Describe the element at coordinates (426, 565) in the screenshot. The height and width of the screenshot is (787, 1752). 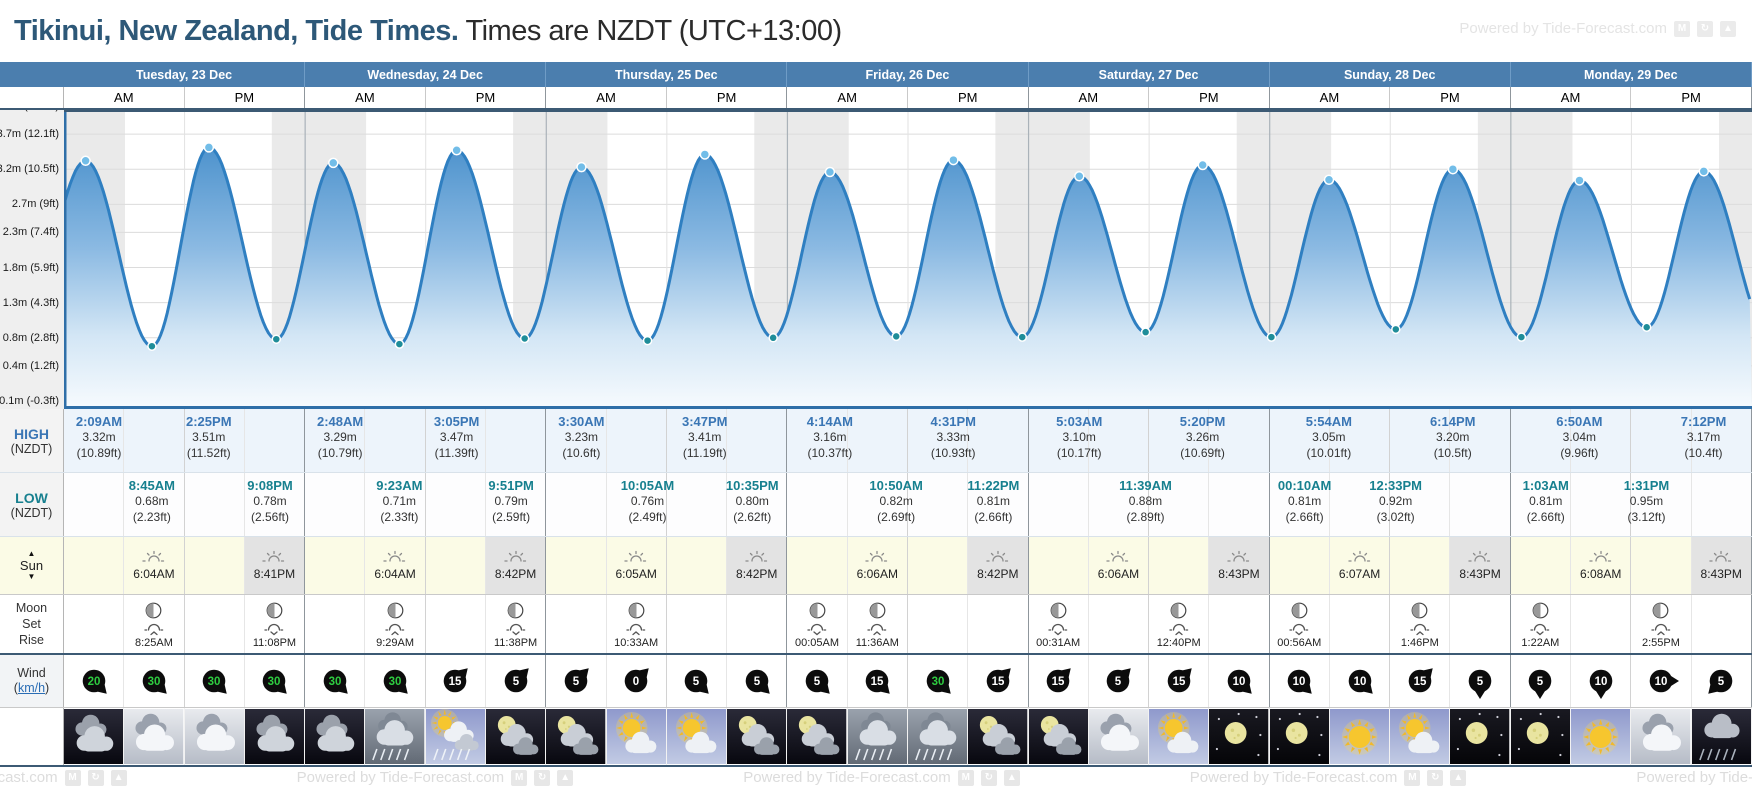
I see `sun-cell-1: 6:04AM 8:42PM` at that location.